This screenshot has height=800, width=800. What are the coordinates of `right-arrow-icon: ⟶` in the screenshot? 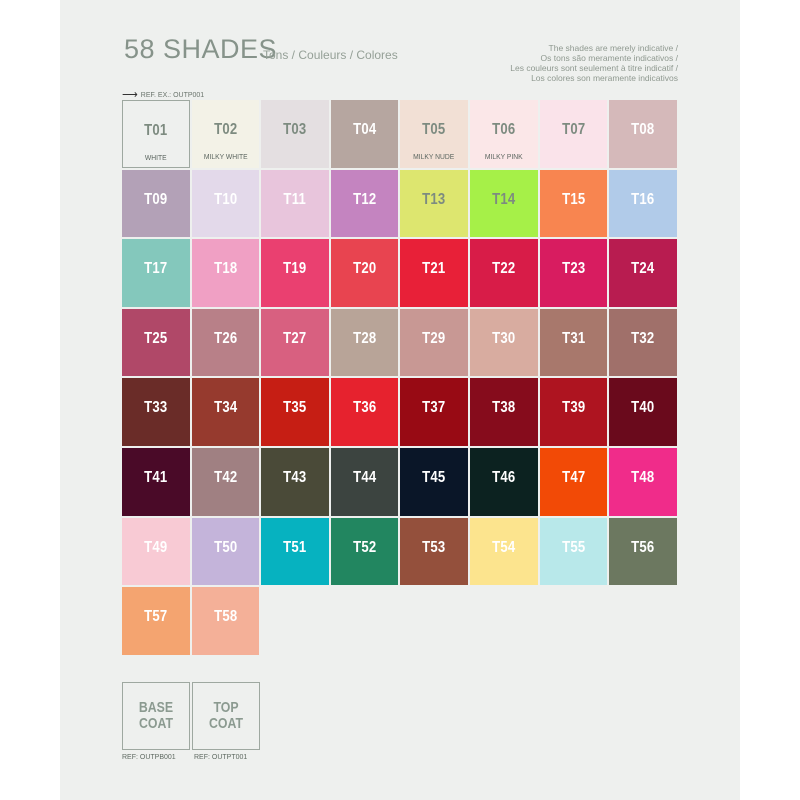 It's located at (130, 95).